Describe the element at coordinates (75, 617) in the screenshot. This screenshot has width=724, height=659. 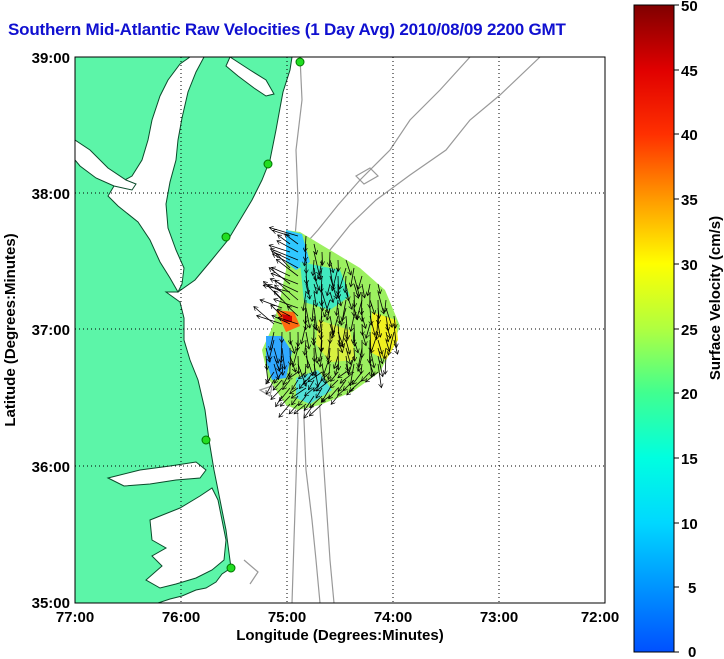
I see `x-tick-label: 77:00` at that location.